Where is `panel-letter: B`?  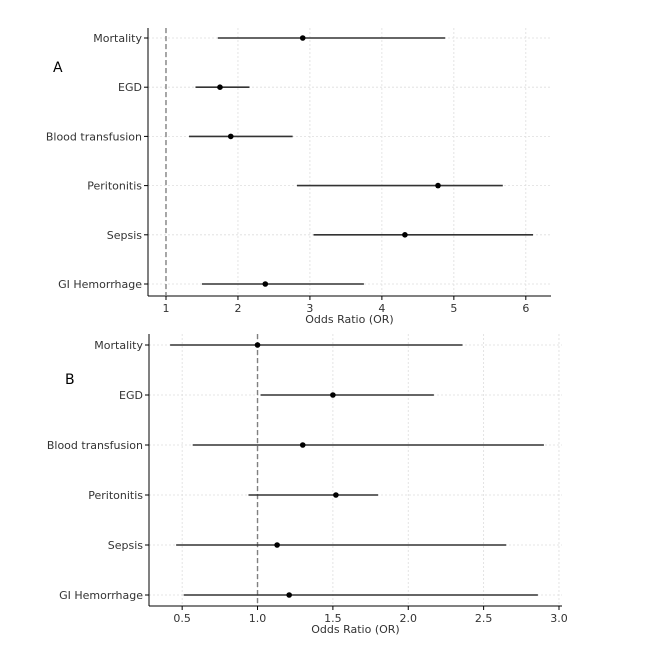 panel-letter: B is located at coordinates (70, 380).